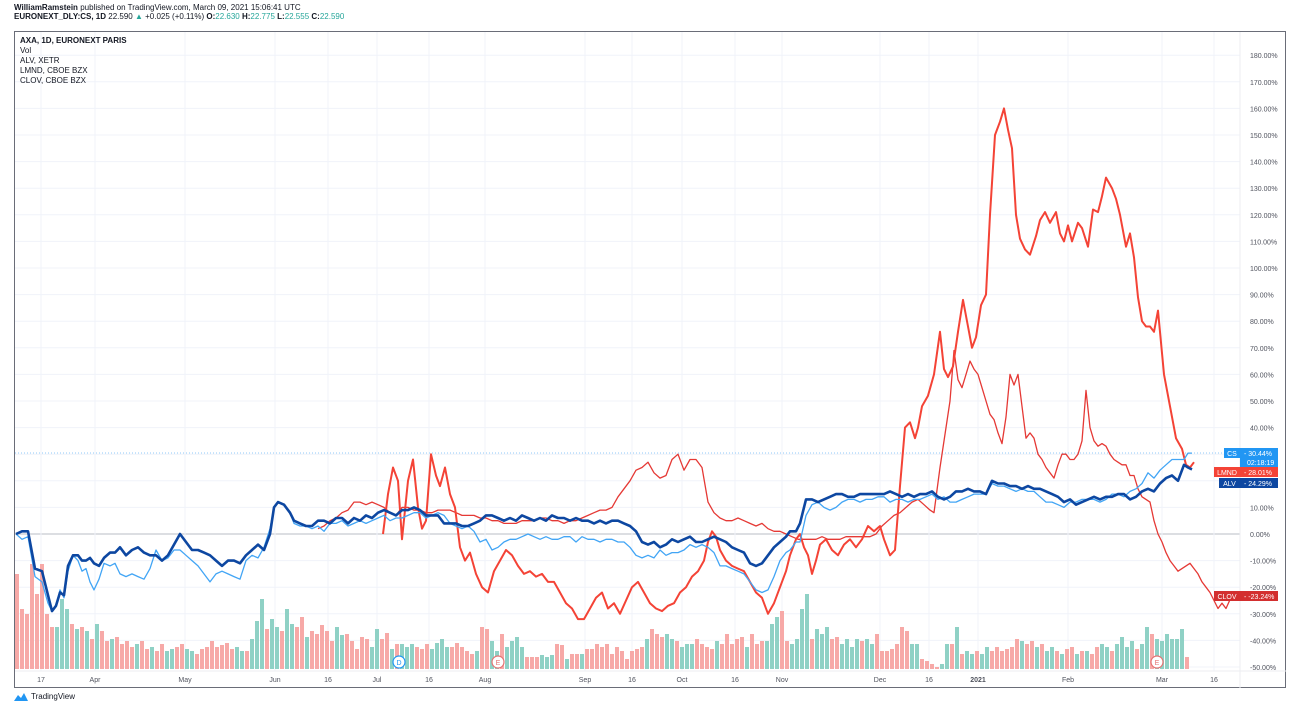 The height and width of the screenshot is (705, 1303). What do you see at coordinates (53, 80) in the screenshot?
I see `legend-item-clov: CLOV, CBOE BZX` at bounding box center [53, 80].